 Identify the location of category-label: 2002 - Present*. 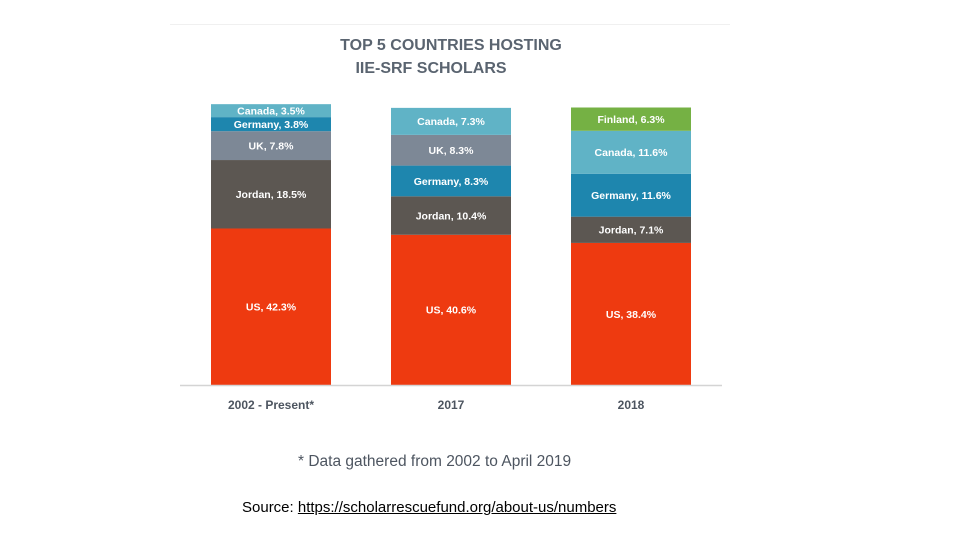
(271, 405).